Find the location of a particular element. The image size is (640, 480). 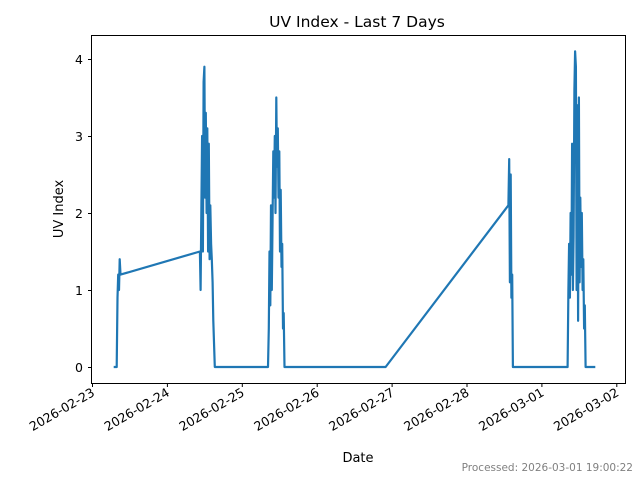

x-tick-label: 2026-02-26 is located at coordinates (286, 409).